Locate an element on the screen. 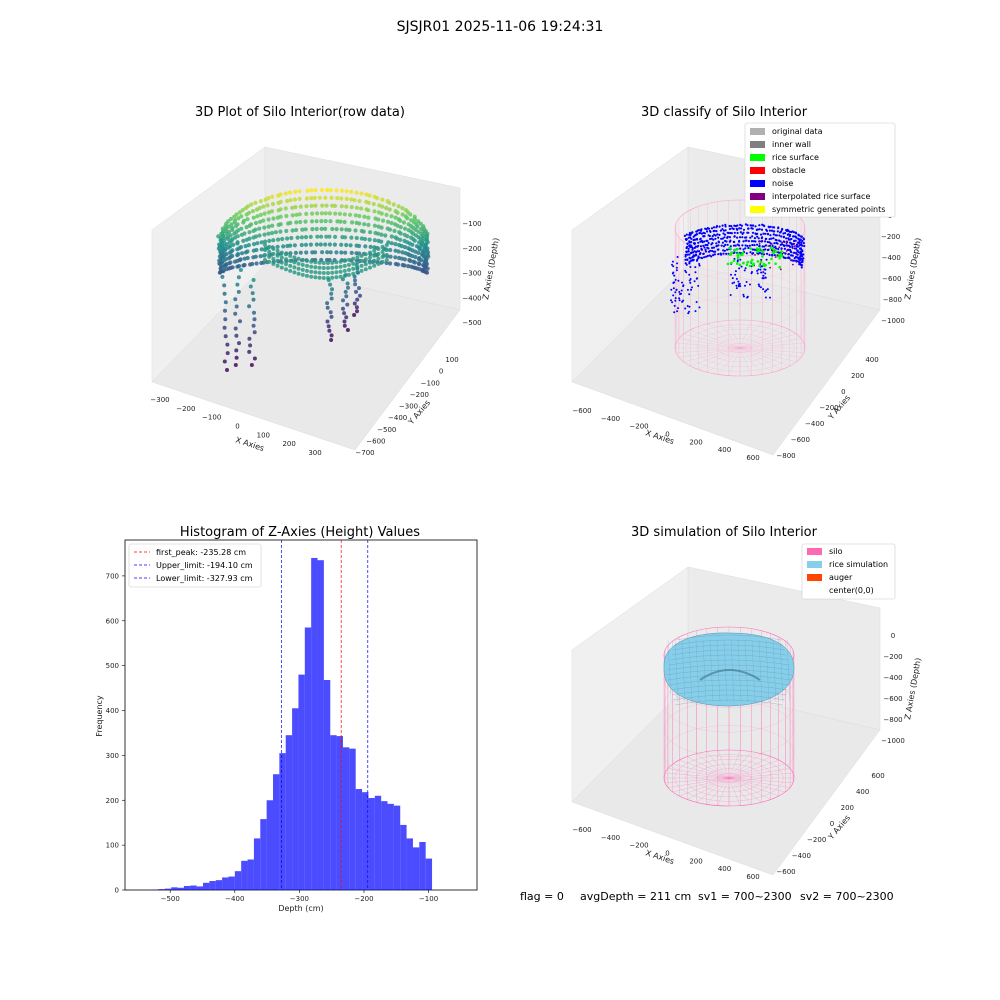  hist-y-tick-label: 300 is located at coordinates (112, 756).